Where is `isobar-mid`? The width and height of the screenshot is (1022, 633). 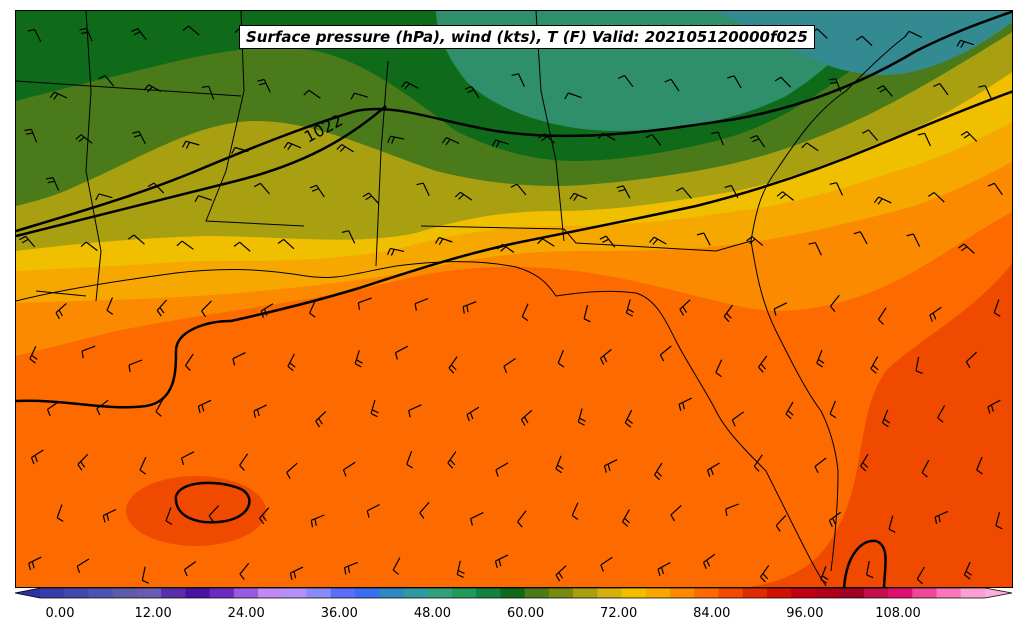
isobar-mid is located at coordinates (201, 171).